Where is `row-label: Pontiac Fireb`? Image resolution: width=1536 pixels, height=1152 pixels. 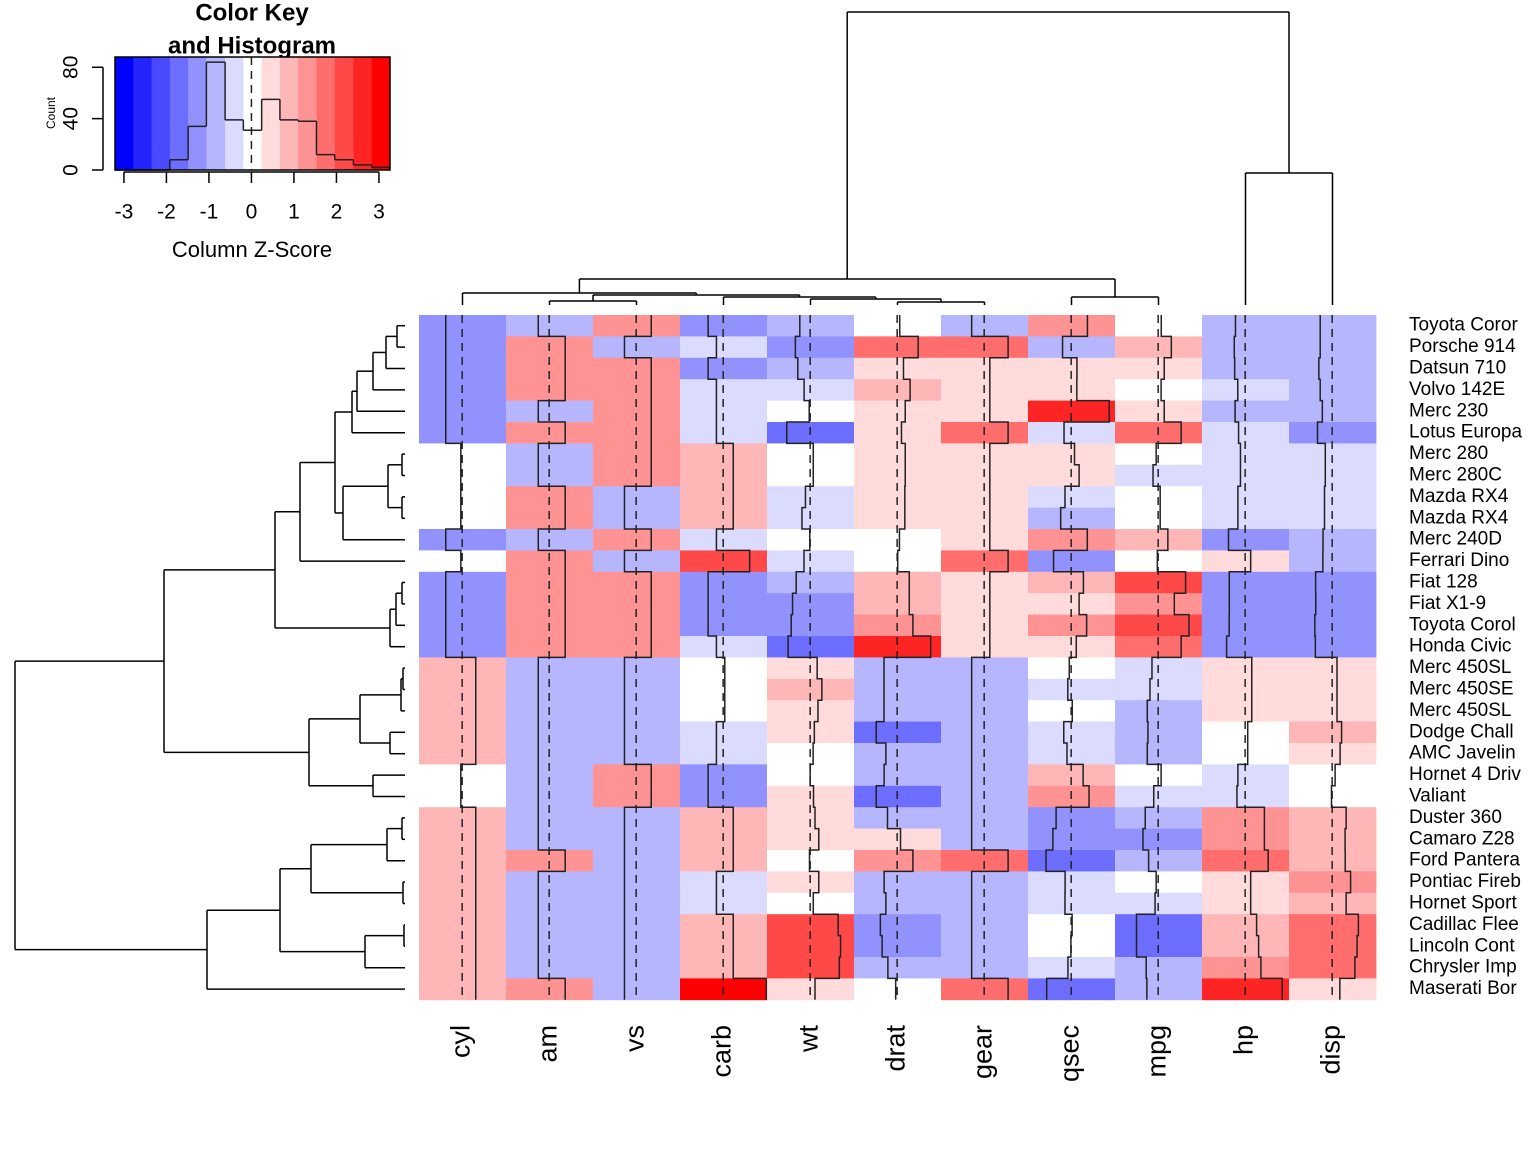
row-label: Pontiac Fireb is located at coordinates (1465, 881).